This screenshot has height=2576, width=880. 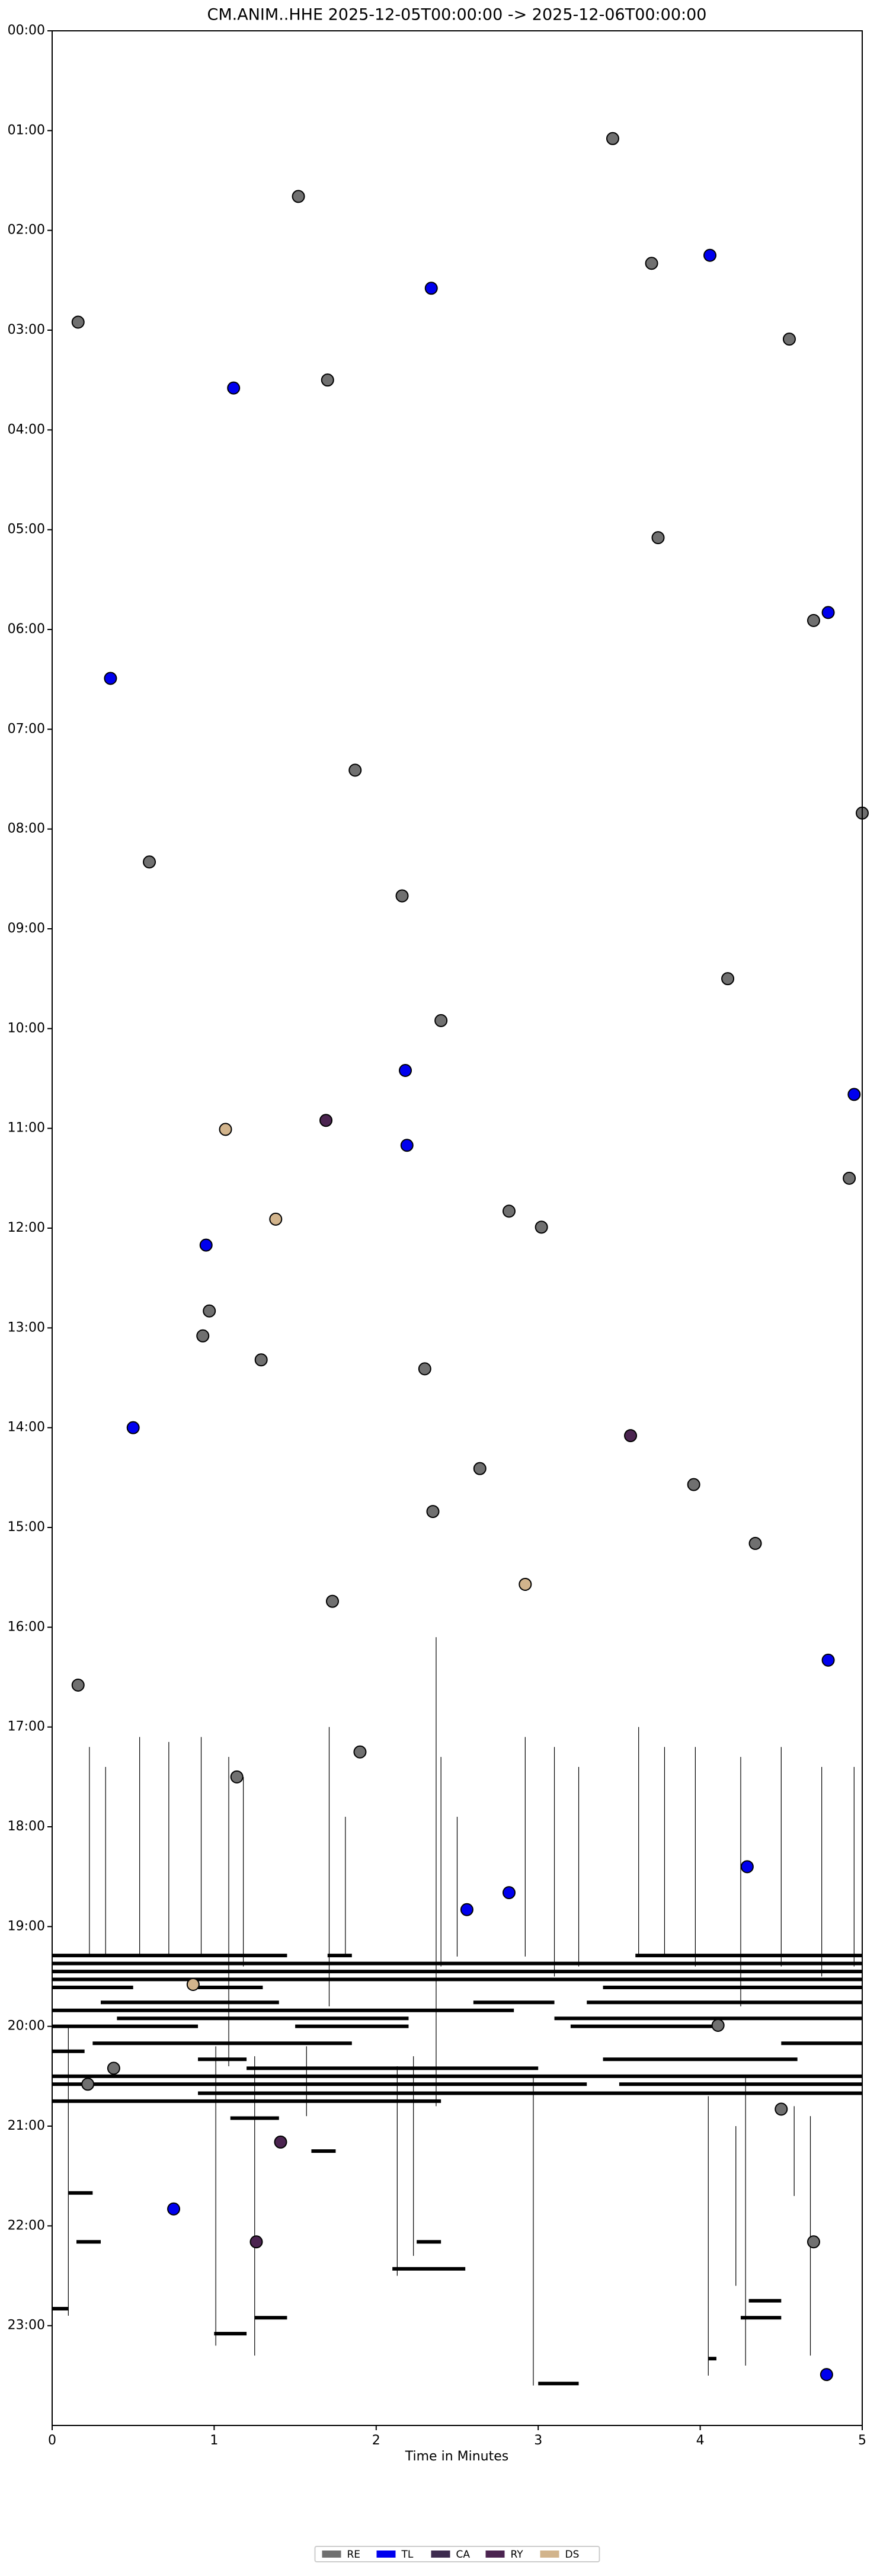 I want to click on y-tick-label: 19:00, so click(x=26, y=1926).